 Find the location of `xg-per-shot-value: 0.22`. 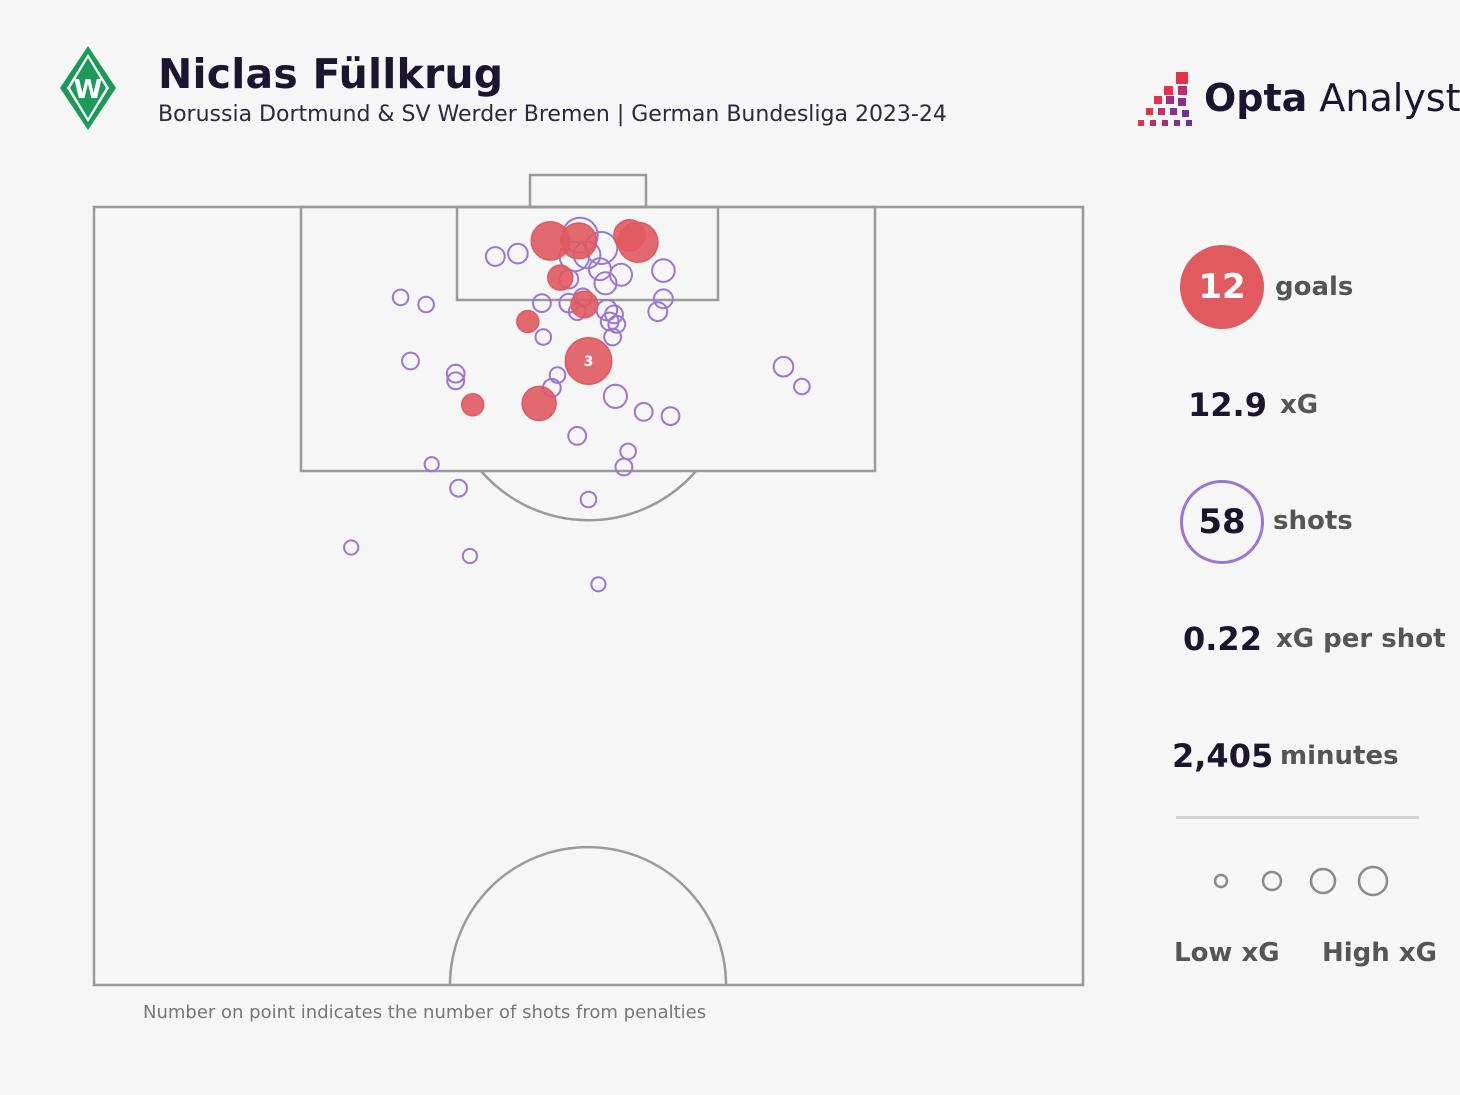

xg-per-shot-value: 0.22 is located at coordinates (1222, 639).